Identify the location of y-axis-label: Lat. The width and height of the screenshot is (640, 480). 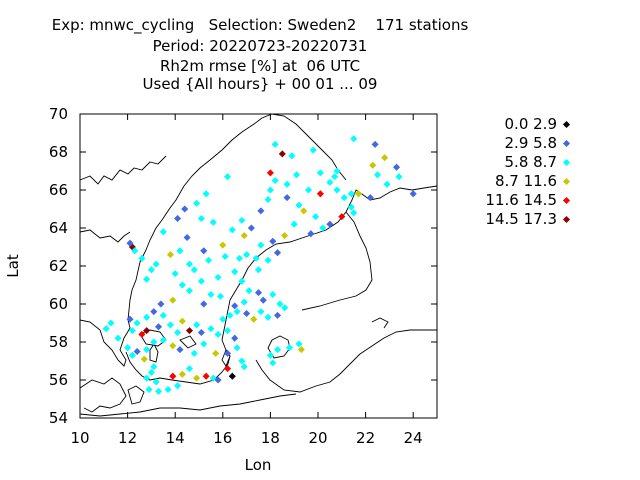
(13, 266).